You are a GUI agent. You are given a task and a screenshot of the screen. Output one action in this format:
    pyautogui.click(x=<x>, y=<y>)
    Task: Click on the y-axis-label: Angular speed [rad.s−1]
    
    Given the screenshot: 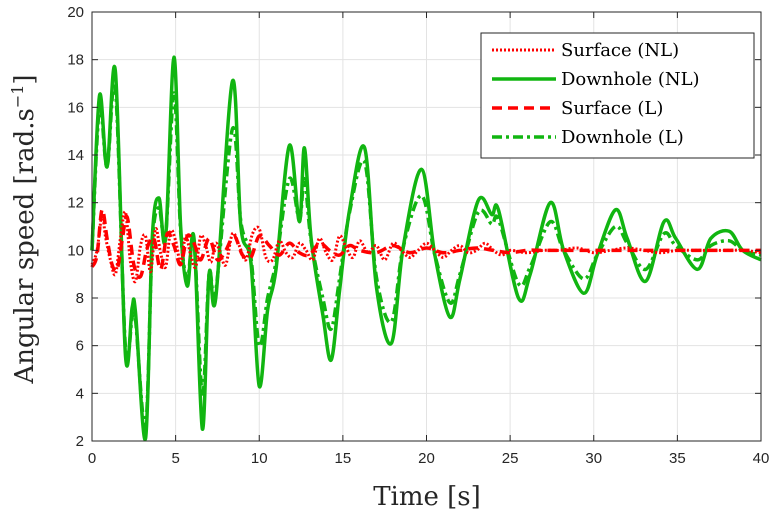 What is the action you would take?
    pyautogui.click(x=24, y=229)
    